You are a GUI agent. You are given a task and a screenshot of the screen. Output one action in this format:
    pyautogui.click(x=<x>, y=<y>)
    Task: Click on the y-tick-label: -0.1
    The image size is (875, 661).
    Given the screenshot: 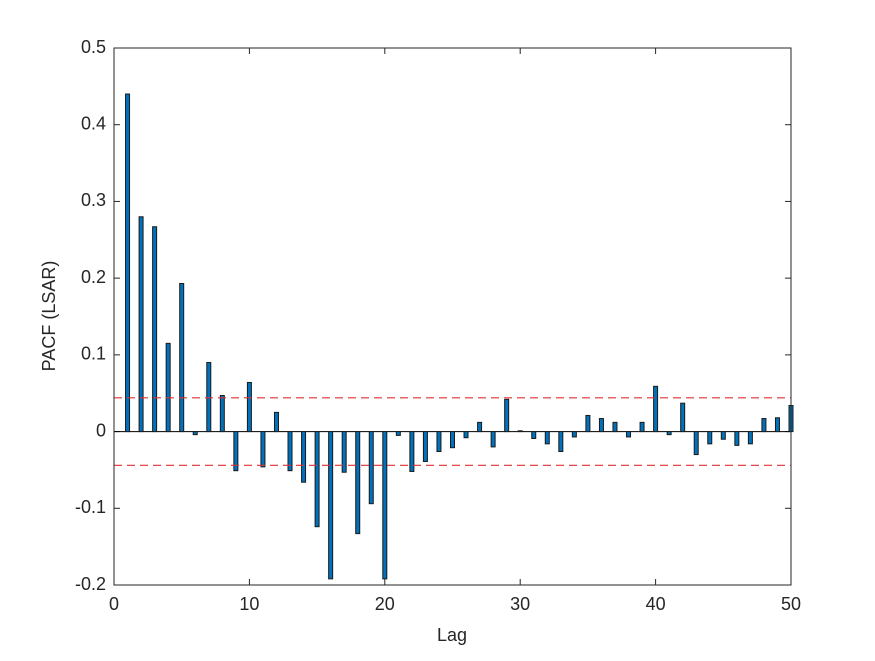 What is the action you would take?
    pyautogui.click(x=90, y=507)
    